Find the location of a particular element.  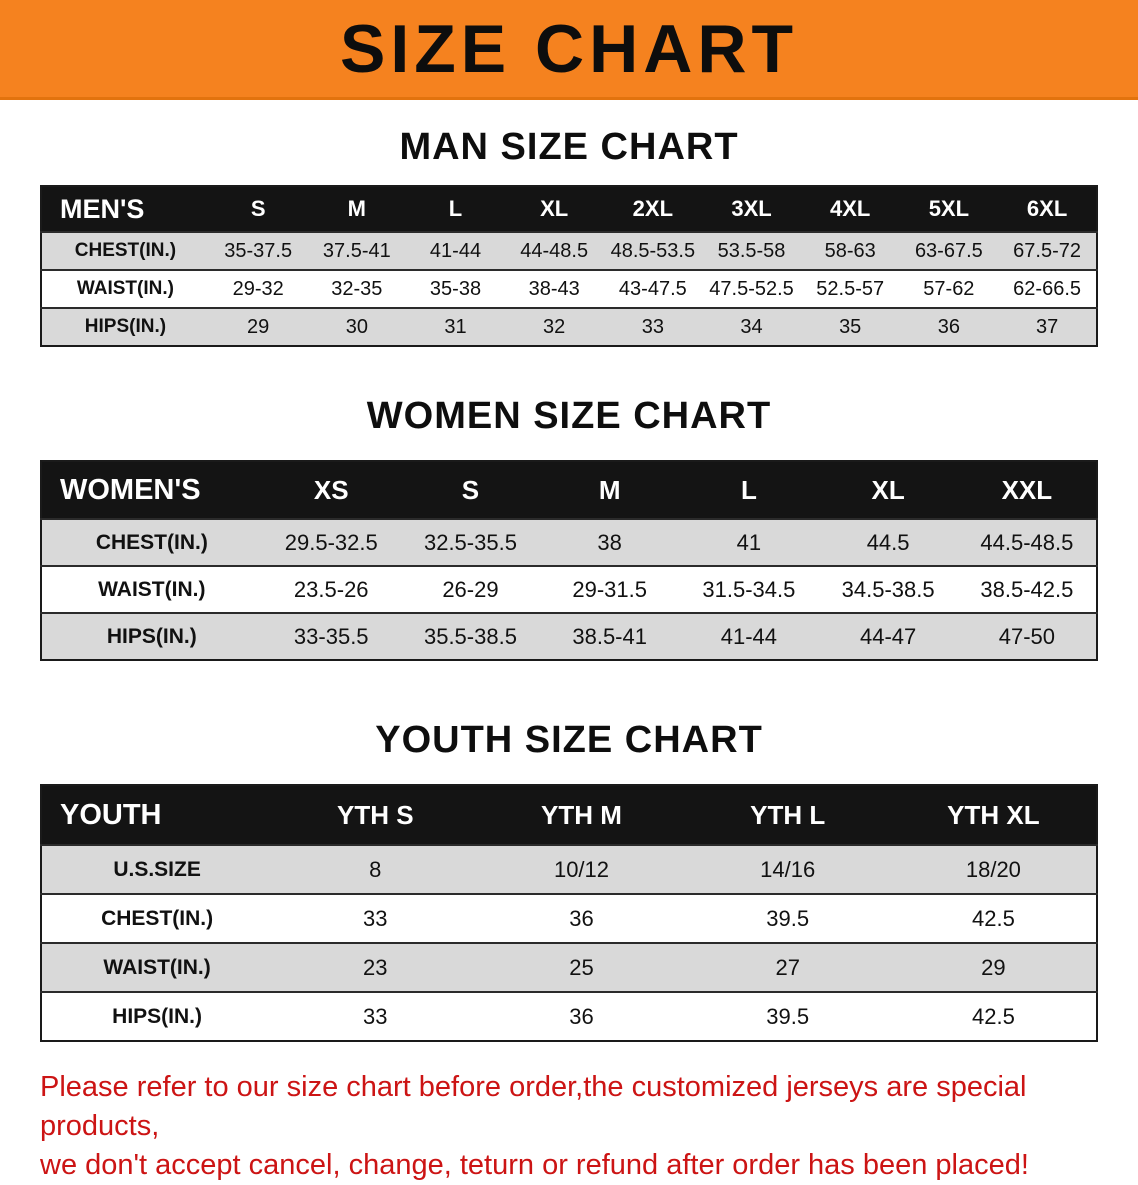

men-section-heading: MAN SIZE CHART is located at coordinates (569, 147).